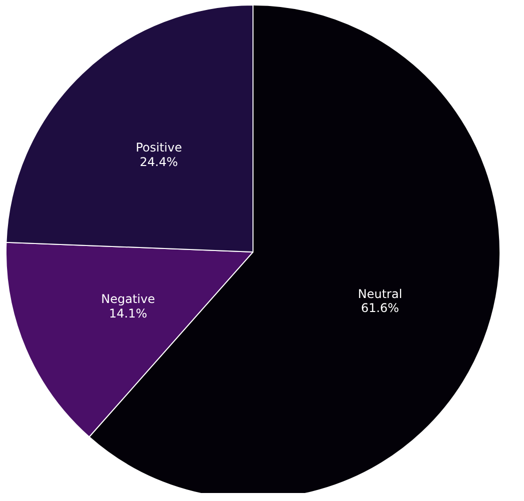  What do you see at coordinates (128, 313) in the screenshot?
I see `data-label: 14.1%` at bounding box center [128, 313].